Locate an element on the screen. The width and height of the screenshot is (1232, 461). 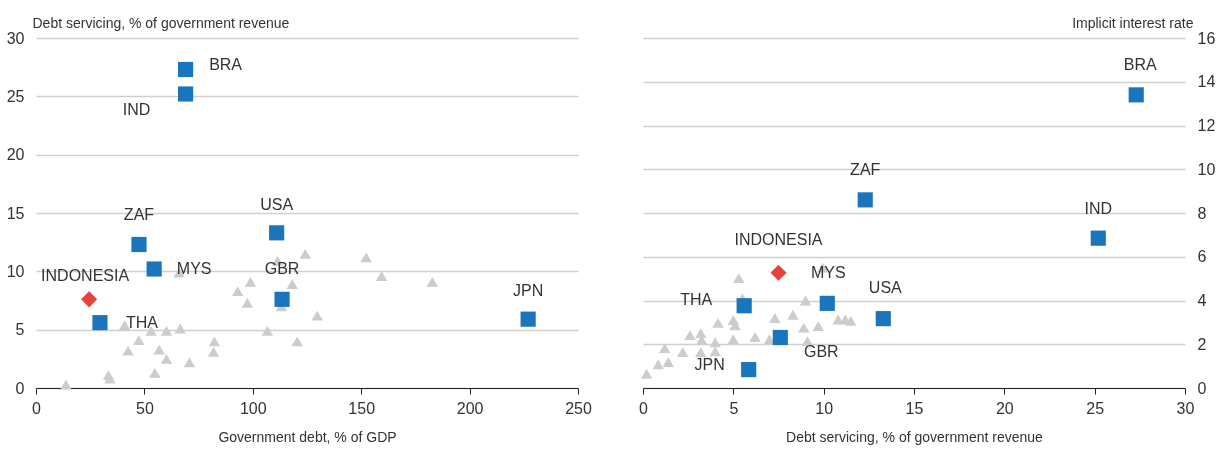
y-tick-label: 5 is located at coordinates (20, 330).